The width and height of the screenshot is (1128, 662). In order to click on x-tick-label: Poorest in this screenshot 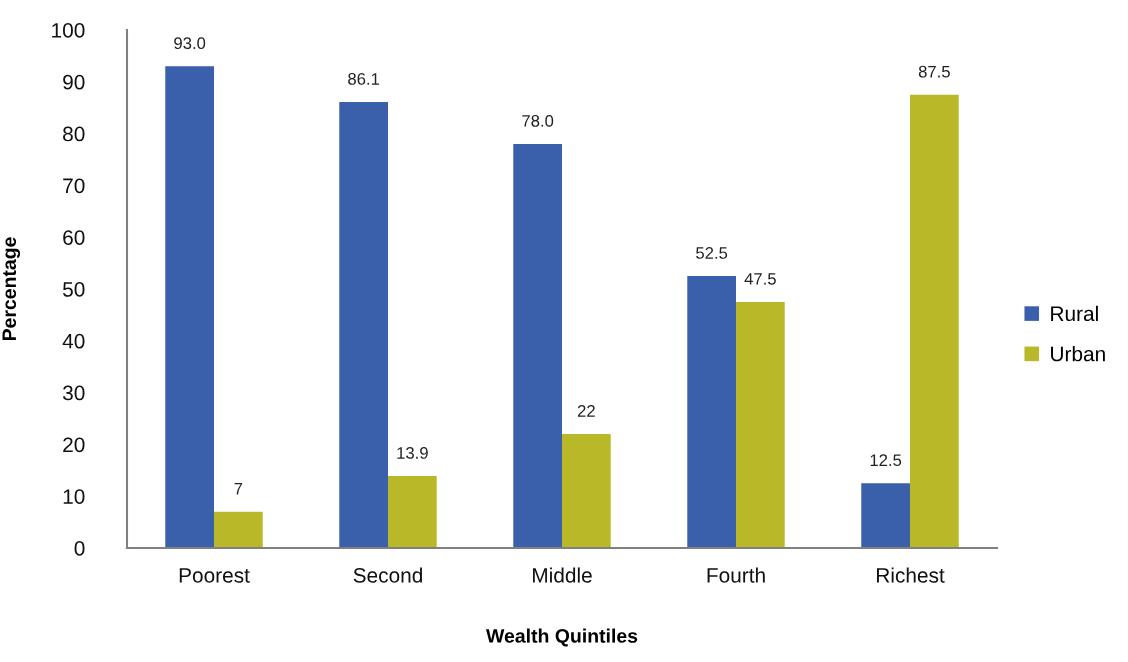, I will do `click(214, 575)`.